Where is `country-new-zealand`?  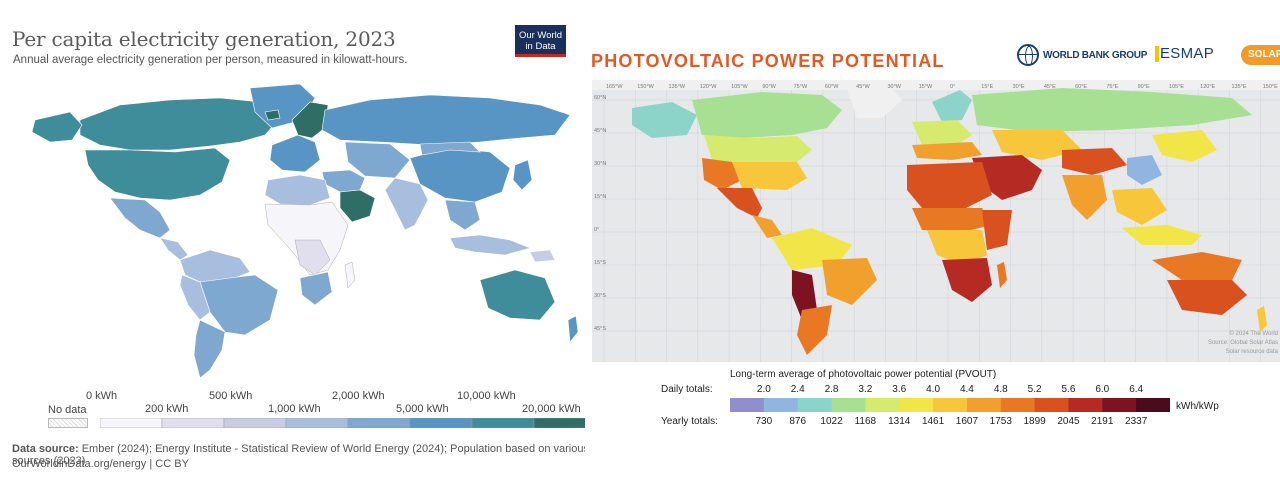 country-new-zealand is located at coordinates (573, 329).